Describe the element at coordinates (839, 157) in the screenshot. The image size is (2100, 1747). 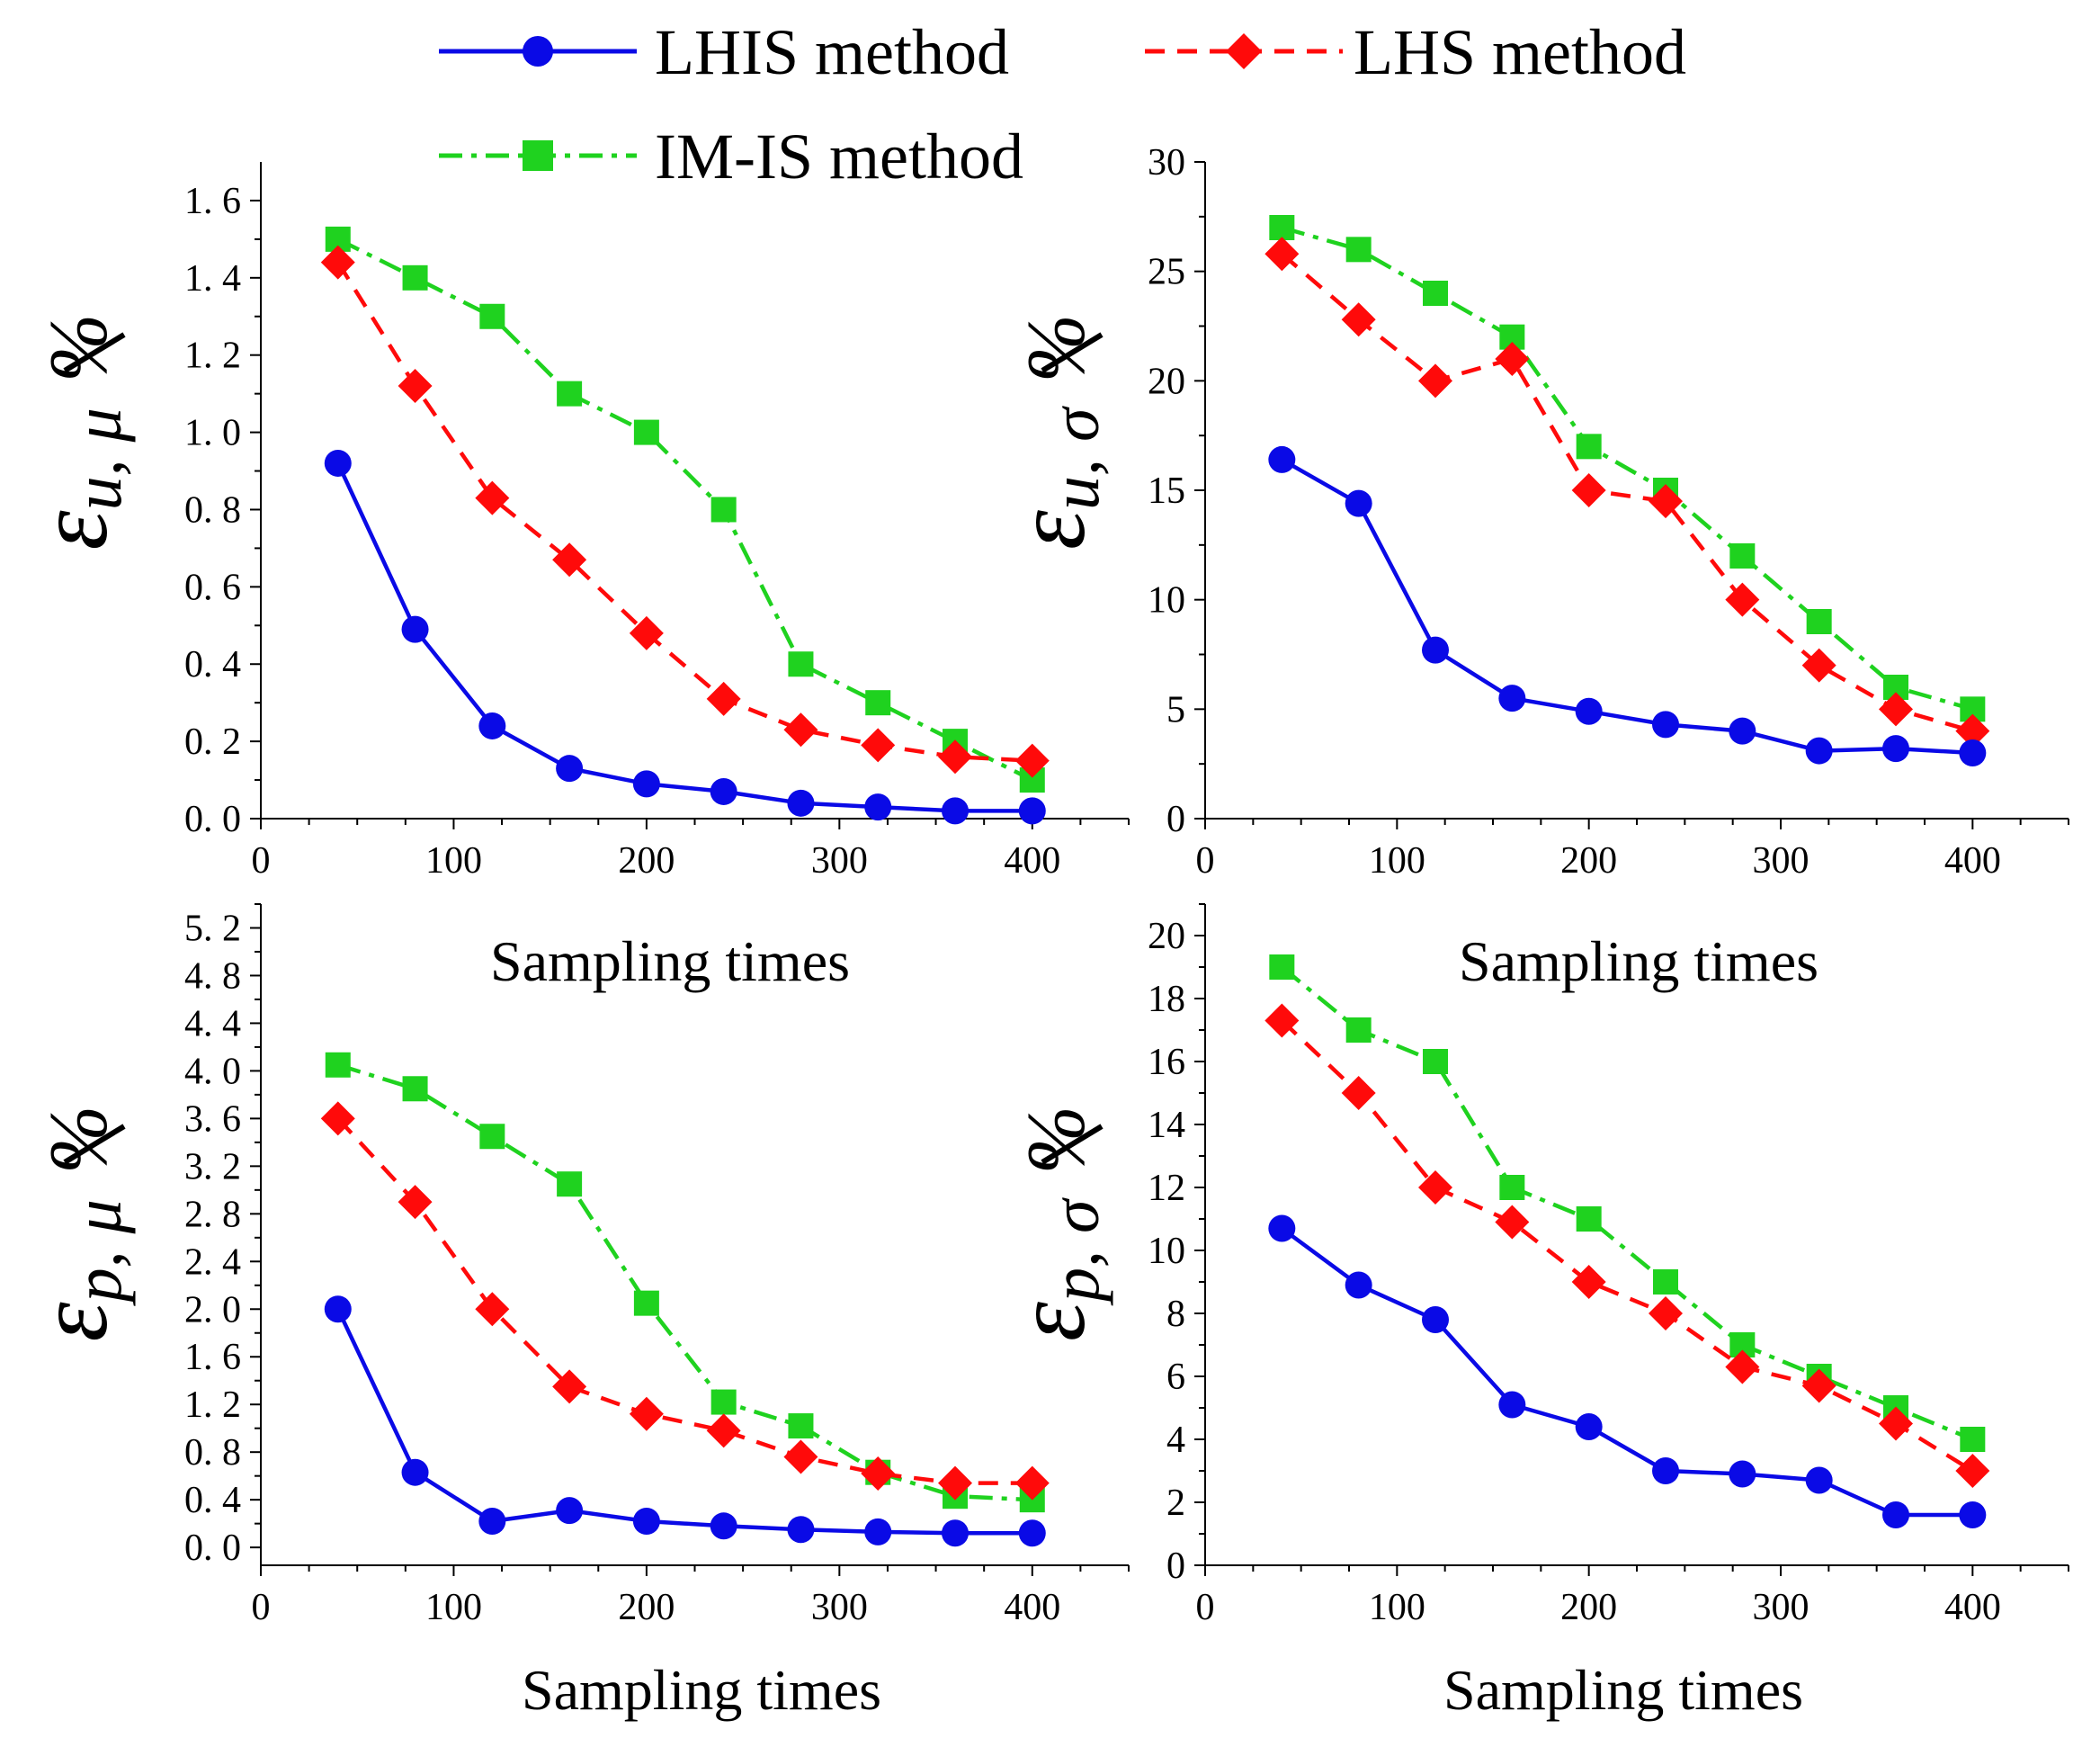
I see `legend-label-imis: IM-IS method` at that location.